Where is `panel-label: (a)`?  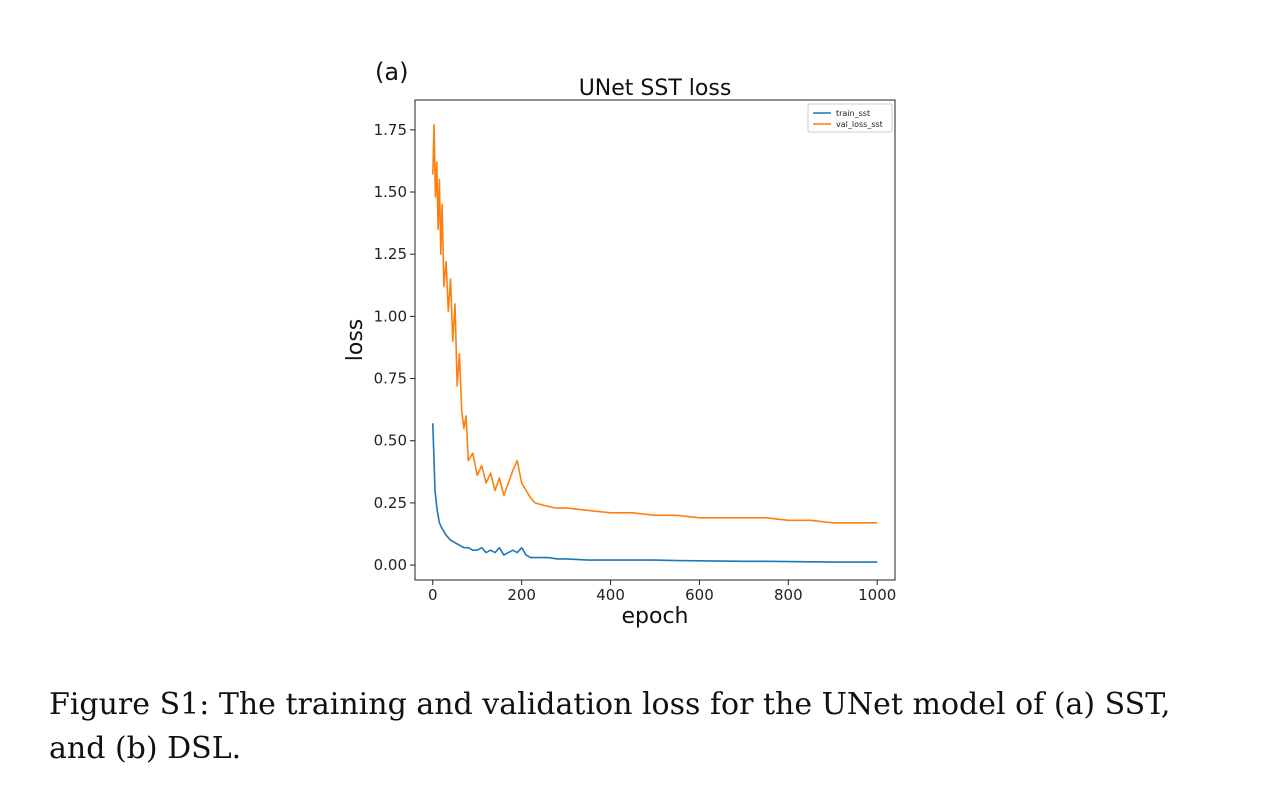
panel-label: (a) is located at coordinates (391, 72).